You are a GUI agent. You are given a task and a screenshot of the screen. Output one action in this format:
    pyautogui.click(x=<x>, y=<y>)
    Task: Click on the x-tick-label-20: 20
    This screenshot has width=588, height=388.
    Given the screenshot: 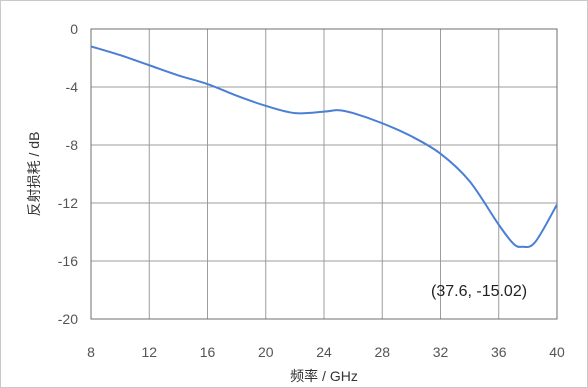 What is the action you would take?
    pyautogui.click(x=266, y=352)
    